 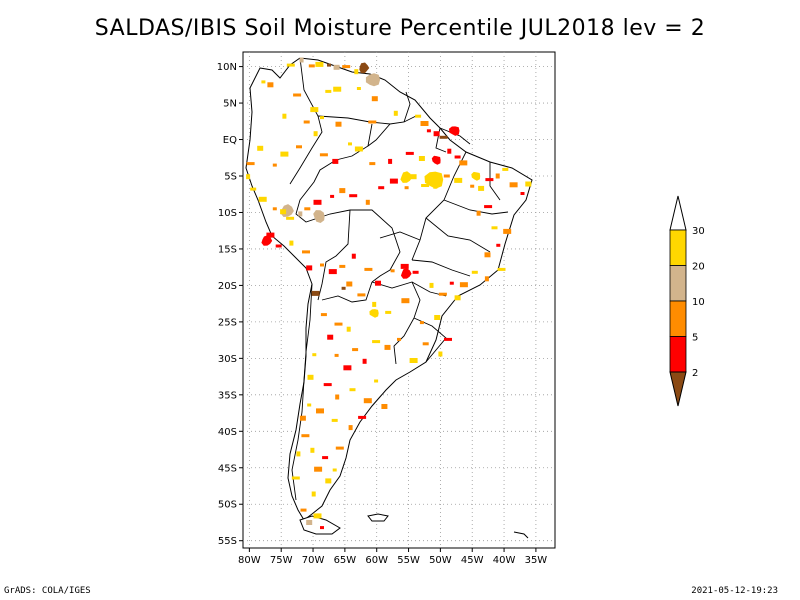 What do you see at coordinates (440, 560) in the screenshot?
I see `x-tick-label: 50W` at bounding box center [440, 560].